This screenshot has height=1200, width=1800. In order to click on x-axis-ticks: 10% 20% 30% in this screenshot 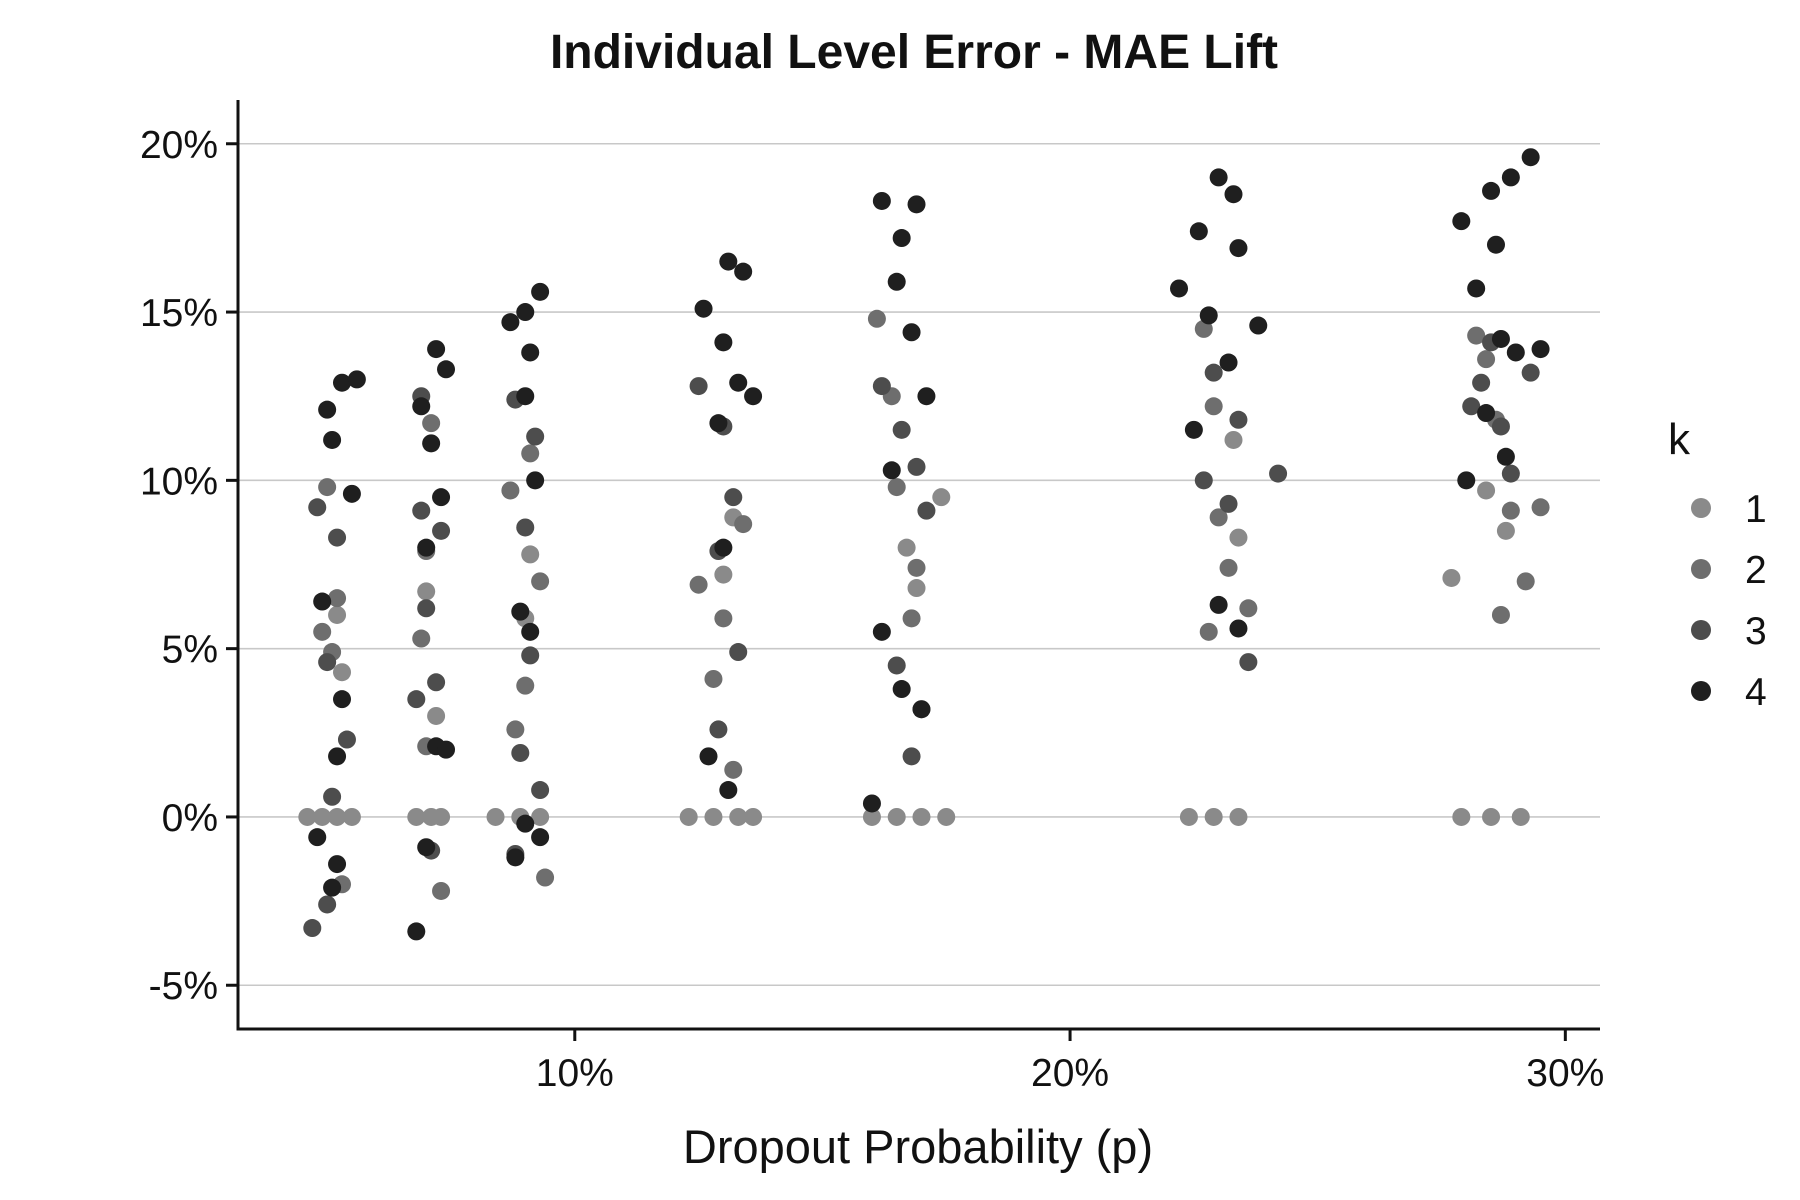, I will do `click(1070, 1062)`.